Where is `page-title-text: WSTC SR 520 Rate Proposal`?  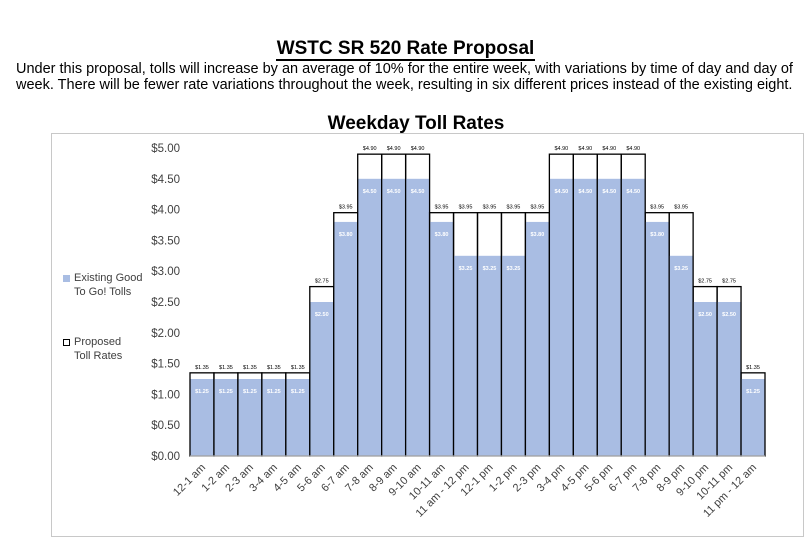
page-title-text: WSTC SR 520 Rate Proposal is located at coordinates (405, 49).